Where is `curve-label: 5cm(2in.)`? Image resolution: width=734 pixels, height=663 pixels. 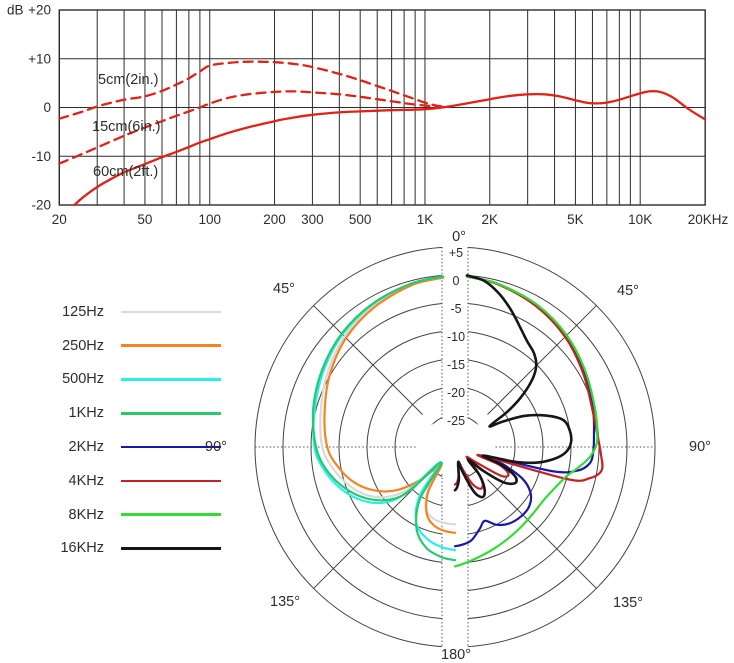 curve-label: 5cm(2in.) is located at coordinates (128, 80).